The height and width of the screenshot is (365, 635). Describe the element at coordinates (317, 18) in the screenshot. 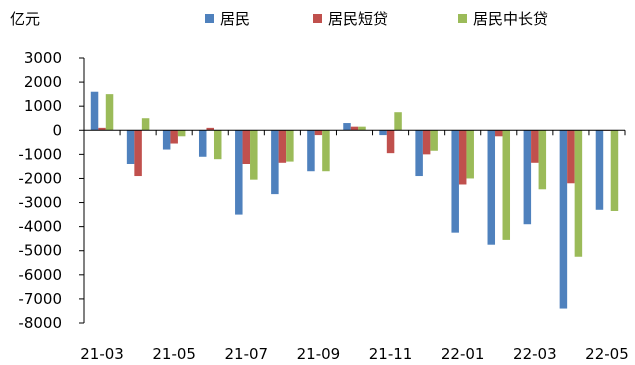

I see `legend-swatch-short-term` at that location.